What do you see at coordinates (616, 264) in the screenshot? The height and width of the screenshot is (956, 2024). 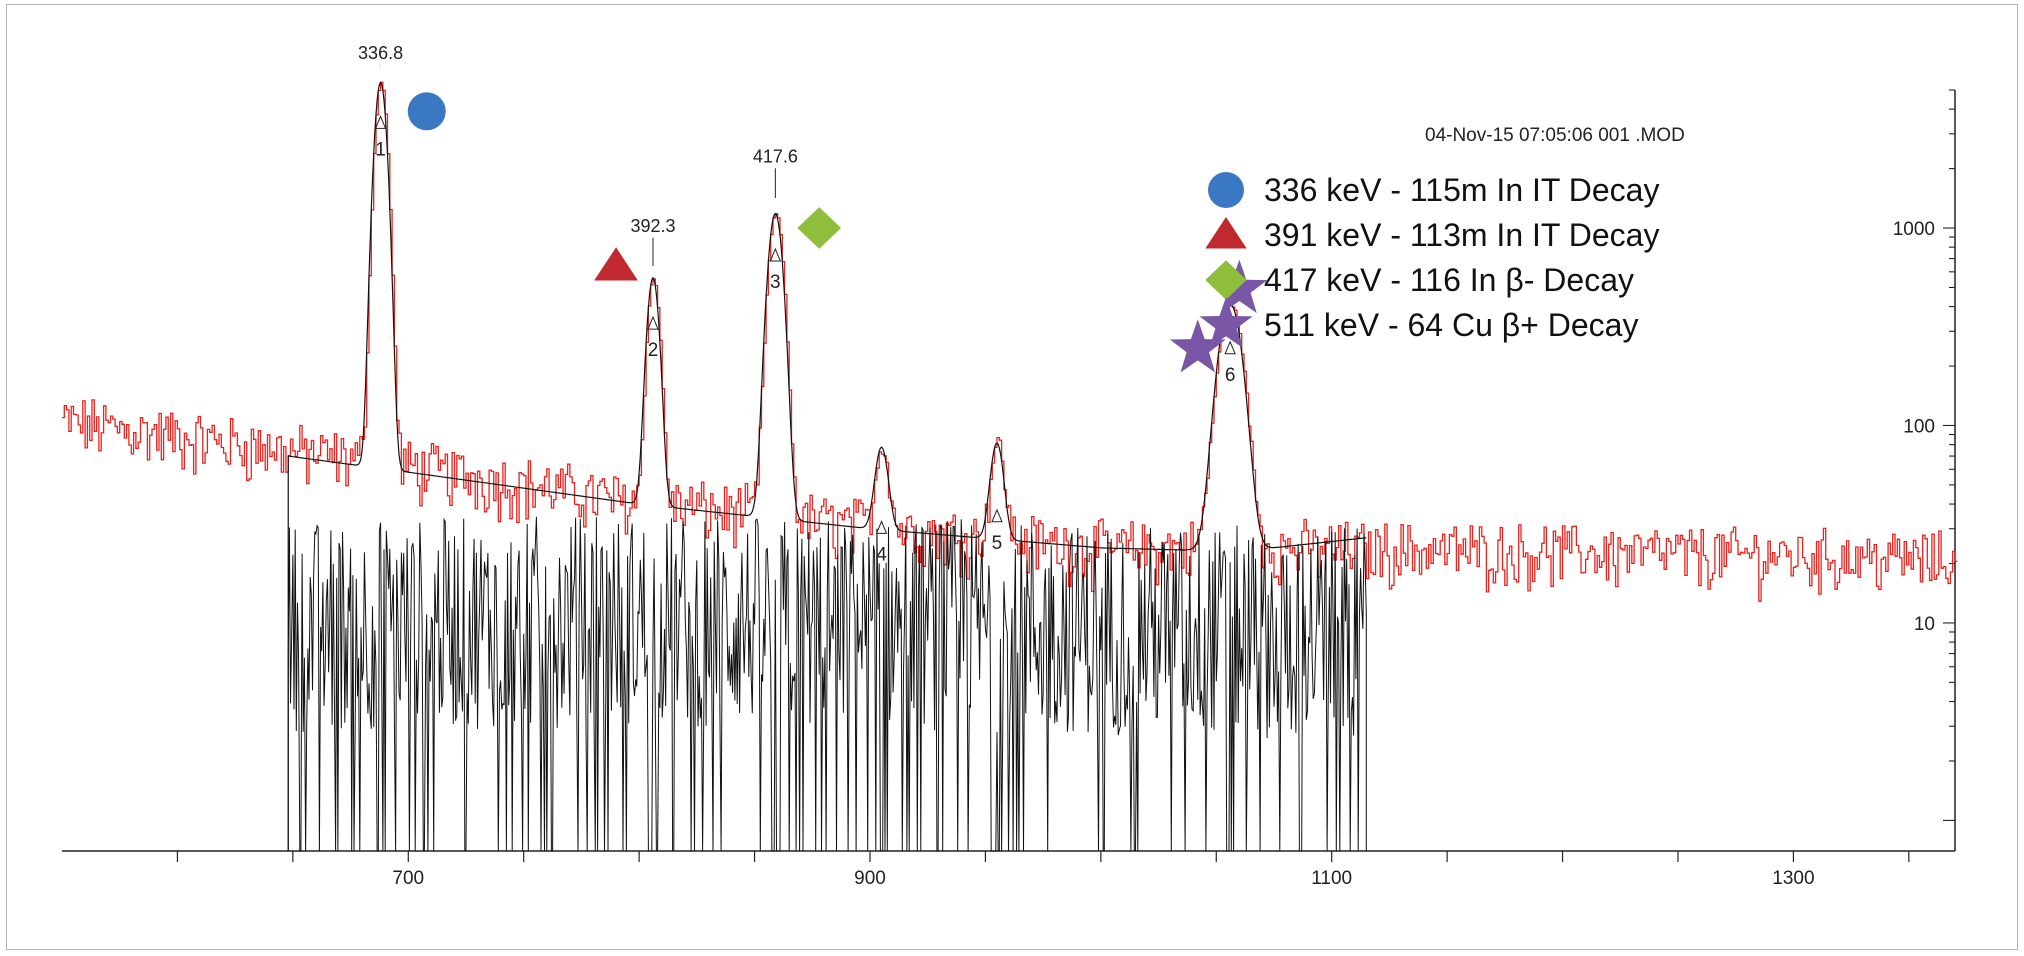 I see `triangle-peak-marker` at bounding box center [616, 264].